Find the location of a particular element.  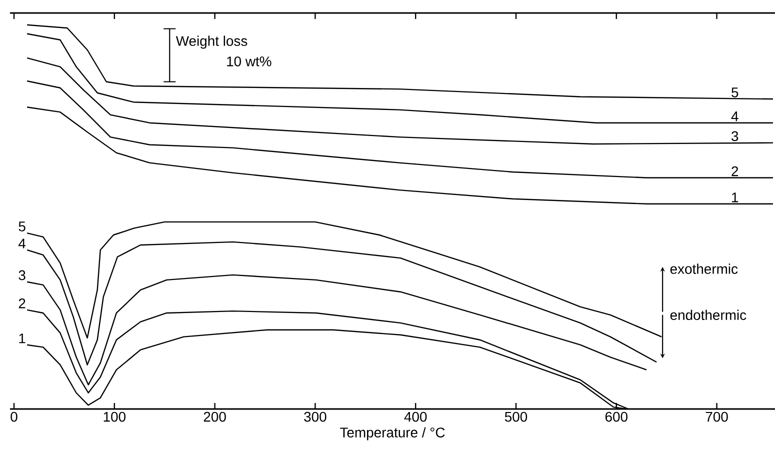

x-tick-label: 0 is located at coordinates (14, 417).